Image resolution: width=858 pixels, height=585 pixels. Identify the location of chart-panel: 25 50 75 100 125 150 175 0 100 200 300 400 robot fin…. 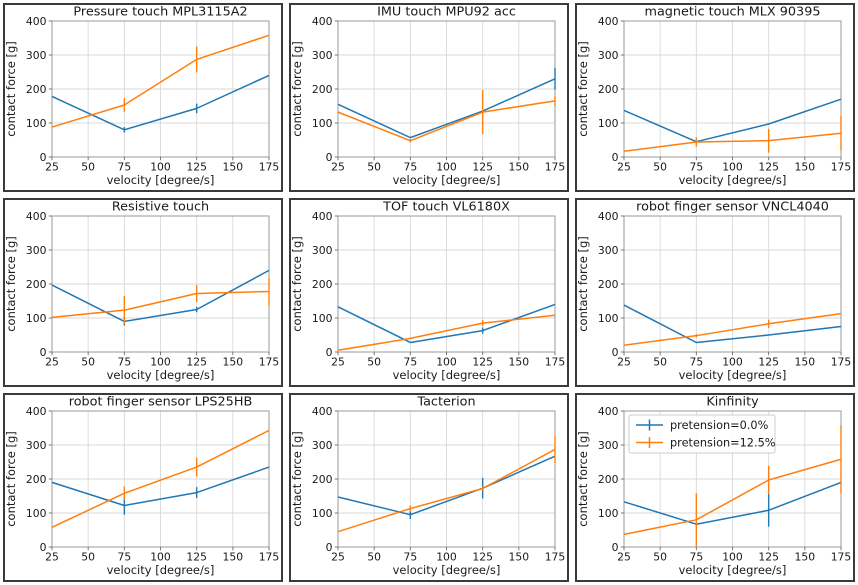
(143, 487).